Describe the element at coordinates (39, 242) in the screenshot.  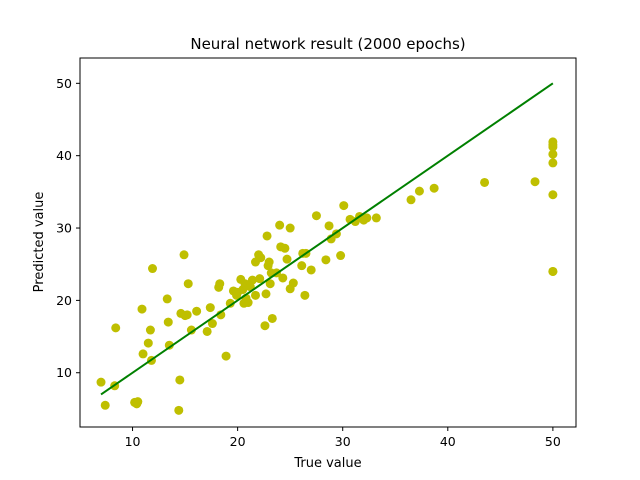
I see `y-axis-label: Predicted value` at that location.